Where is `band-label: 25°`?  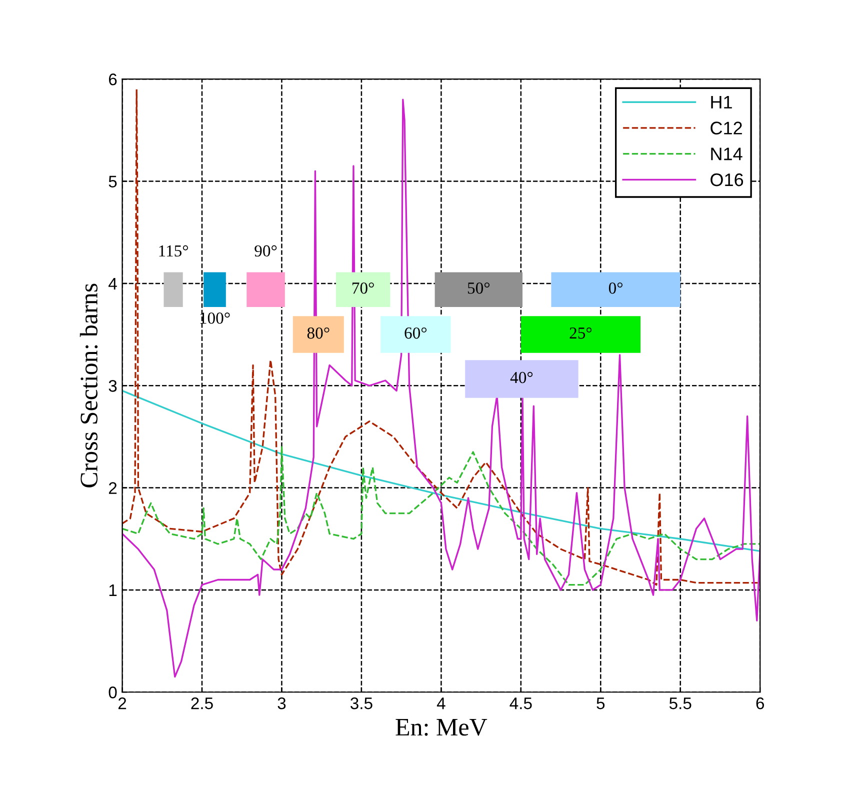 band-label: 25° is located at coordinates (581, 333).